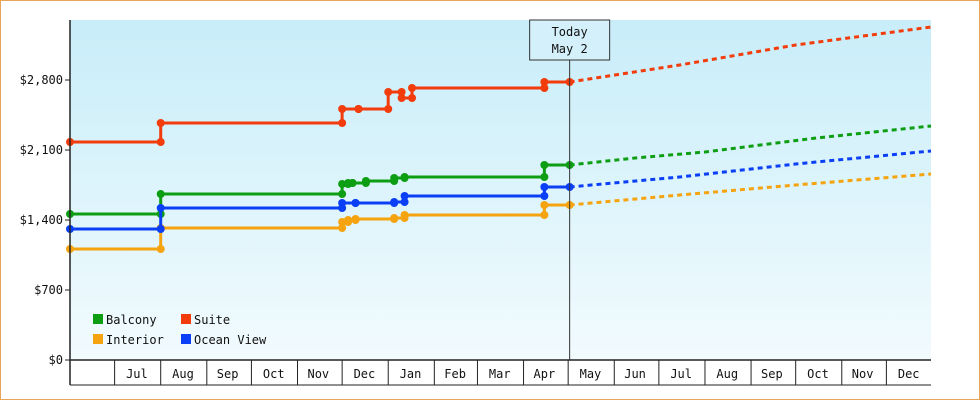 The image size is (980, 400). I want to click on y-tick-label: $2,800, so click(41, 80).